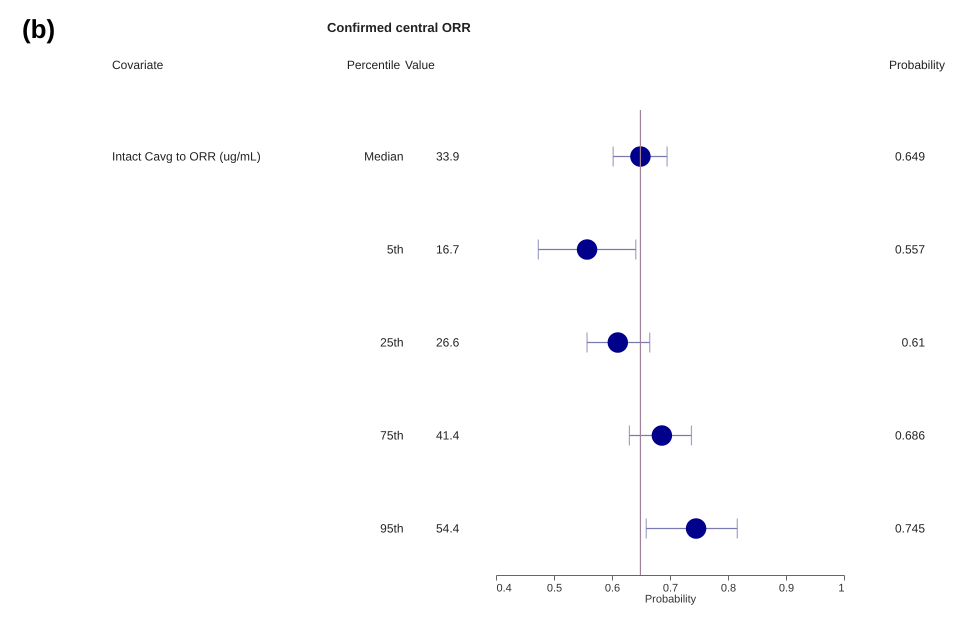  Describe the element at coordinates (554, 588) in the screenshot. I see `x-tick-label: 0.5` at that location.